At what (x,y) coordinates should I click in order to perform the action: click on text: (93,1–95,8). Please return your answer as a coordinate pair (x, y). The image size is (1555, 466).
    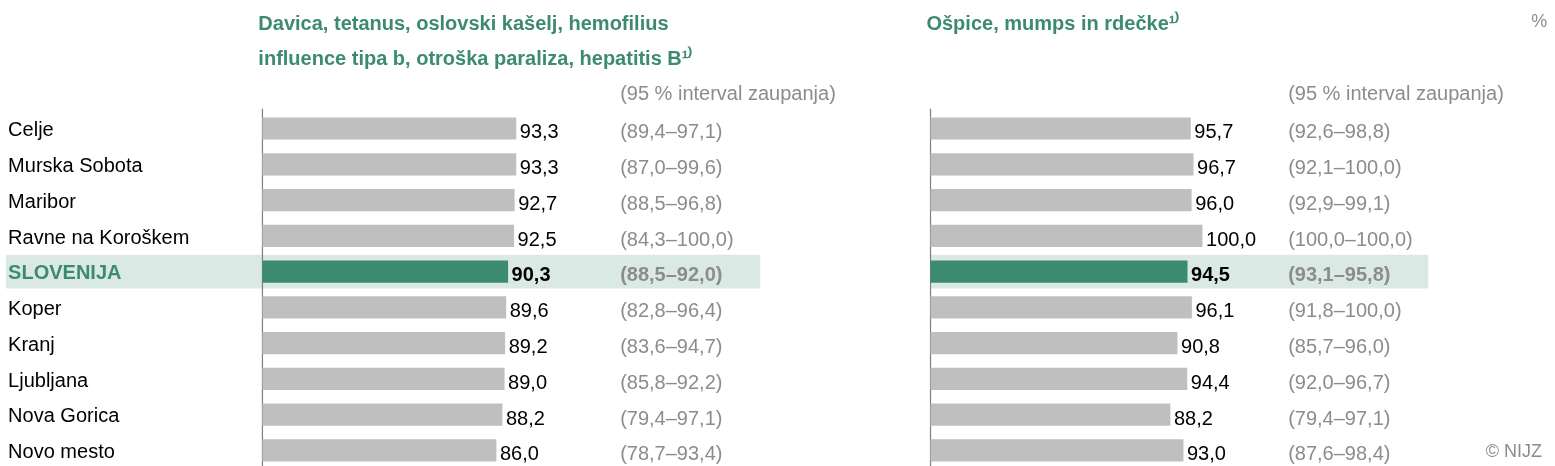
    Looking at the image, I should click on (1339, 274).